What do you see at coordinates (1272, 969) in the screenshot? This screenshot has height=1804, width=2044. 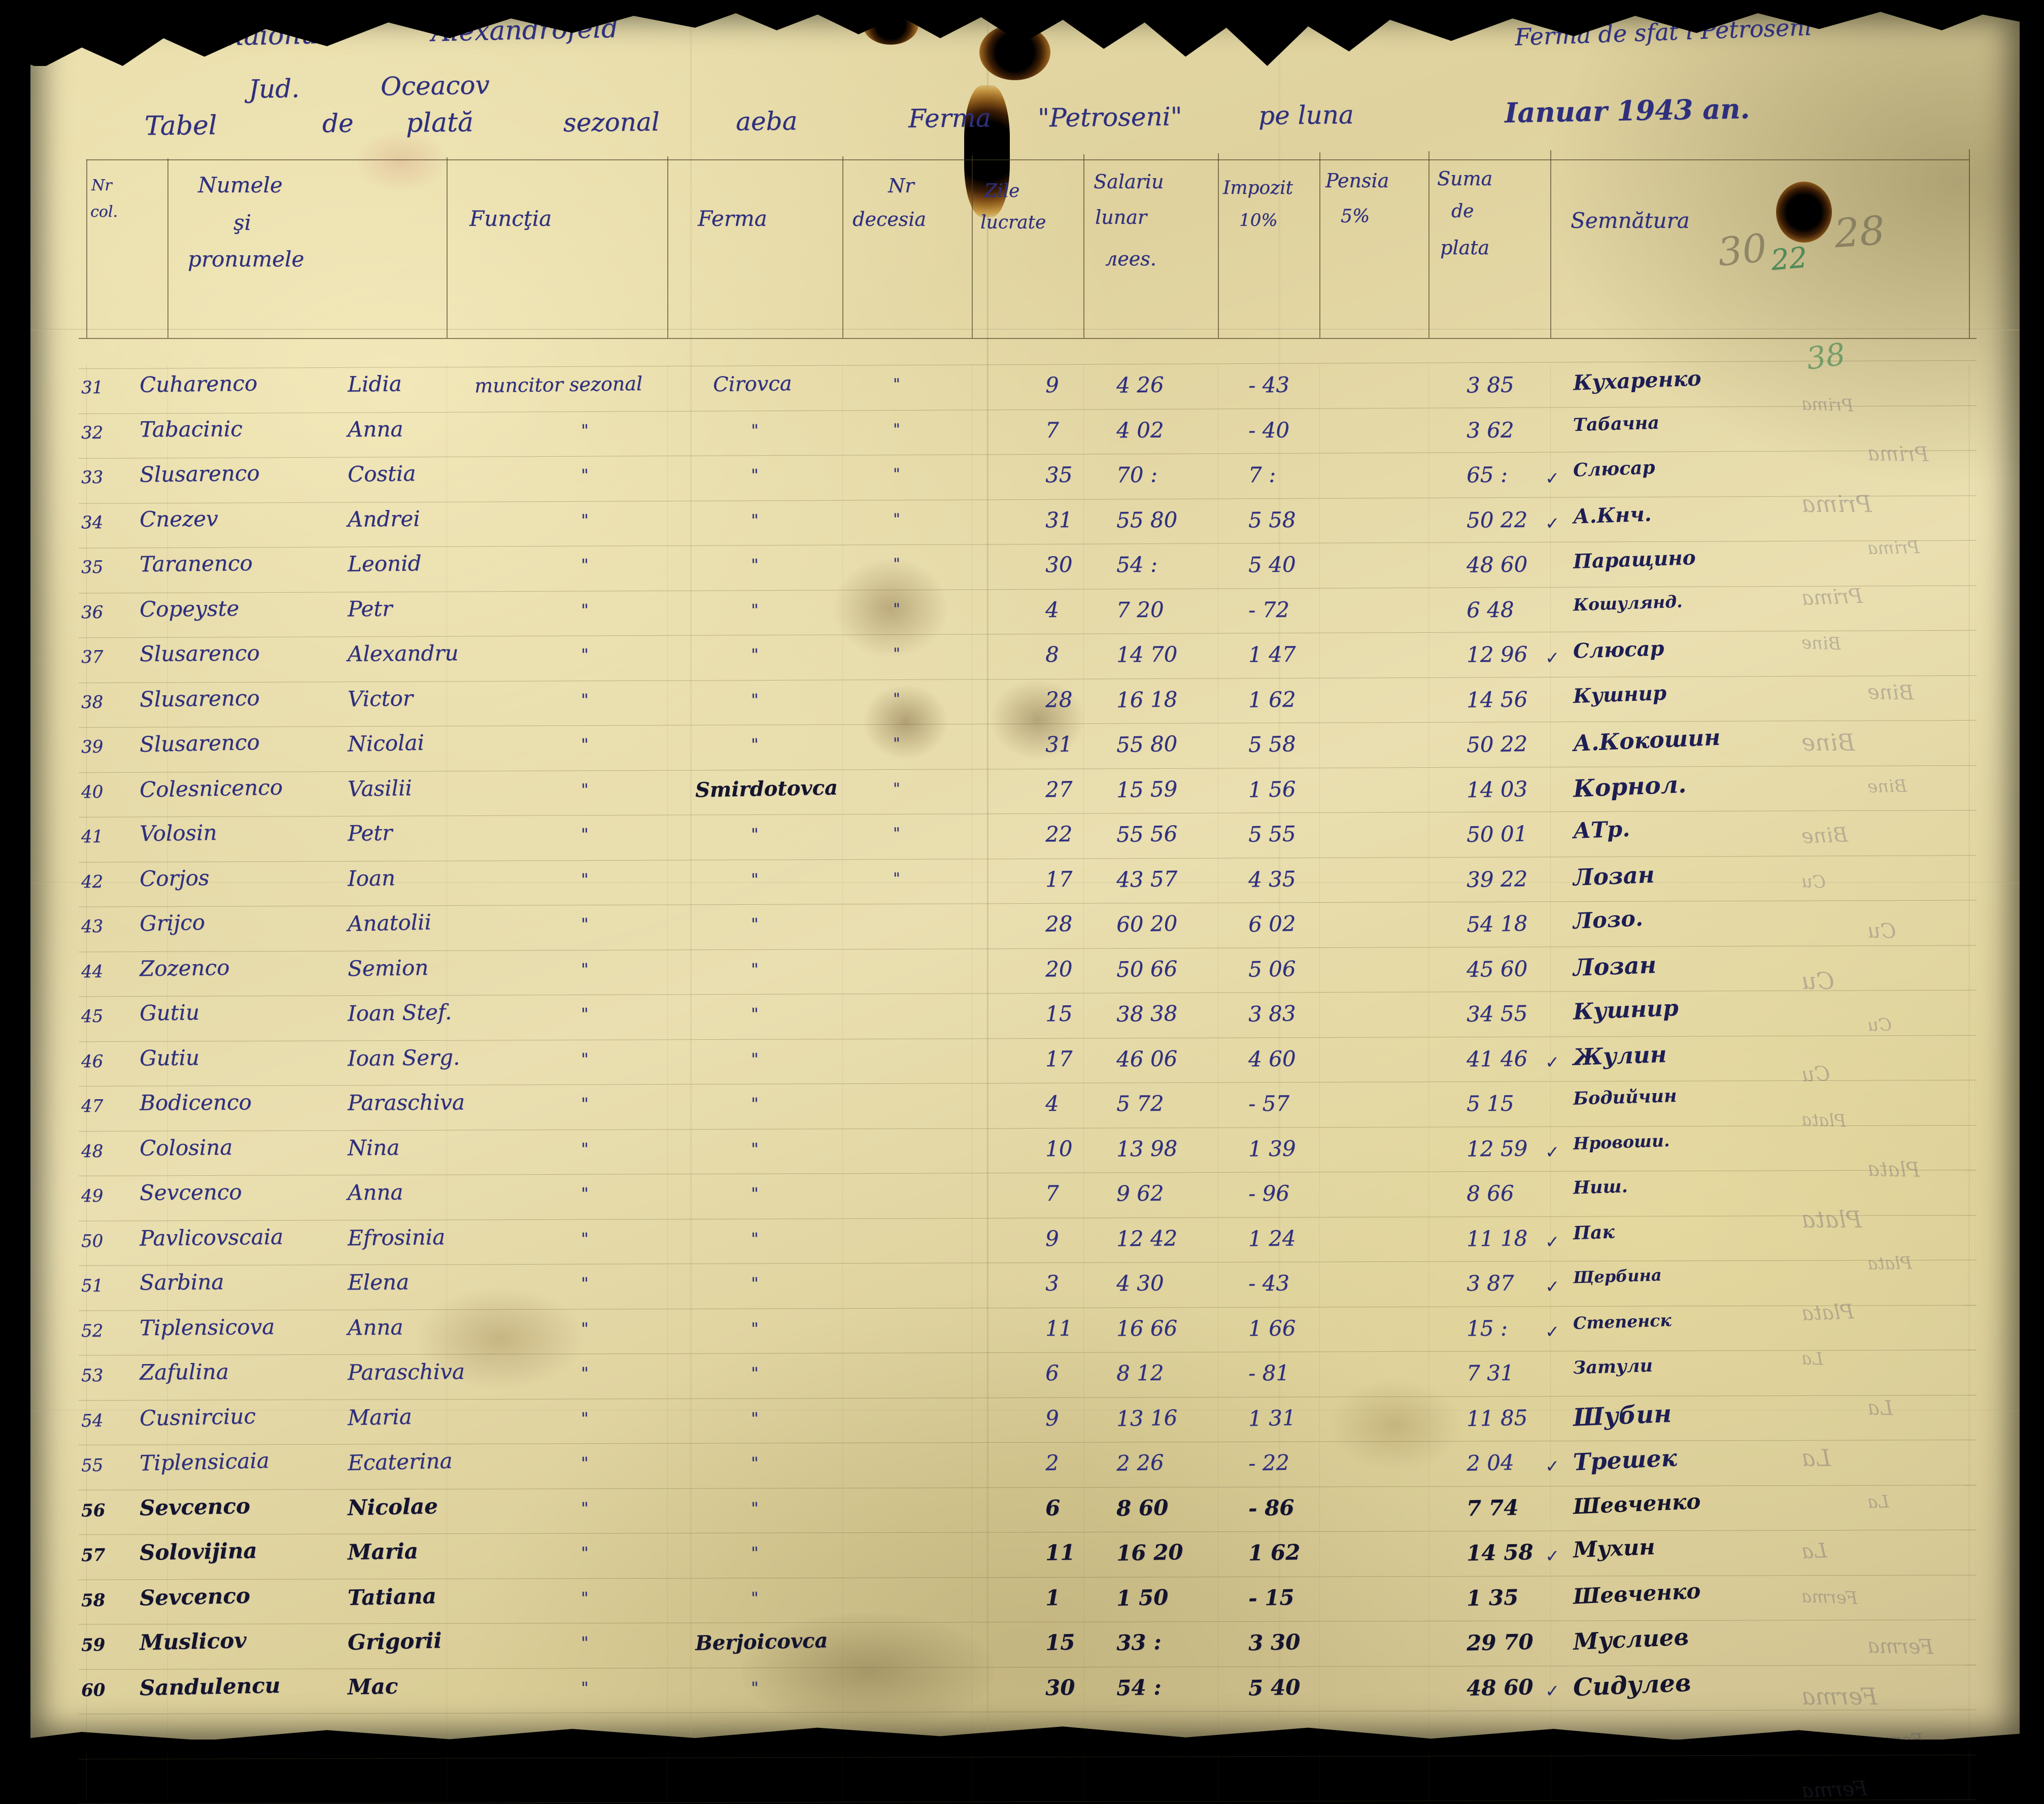 I see `row-impozit: 5 06` at bounding box center [1272, 969].